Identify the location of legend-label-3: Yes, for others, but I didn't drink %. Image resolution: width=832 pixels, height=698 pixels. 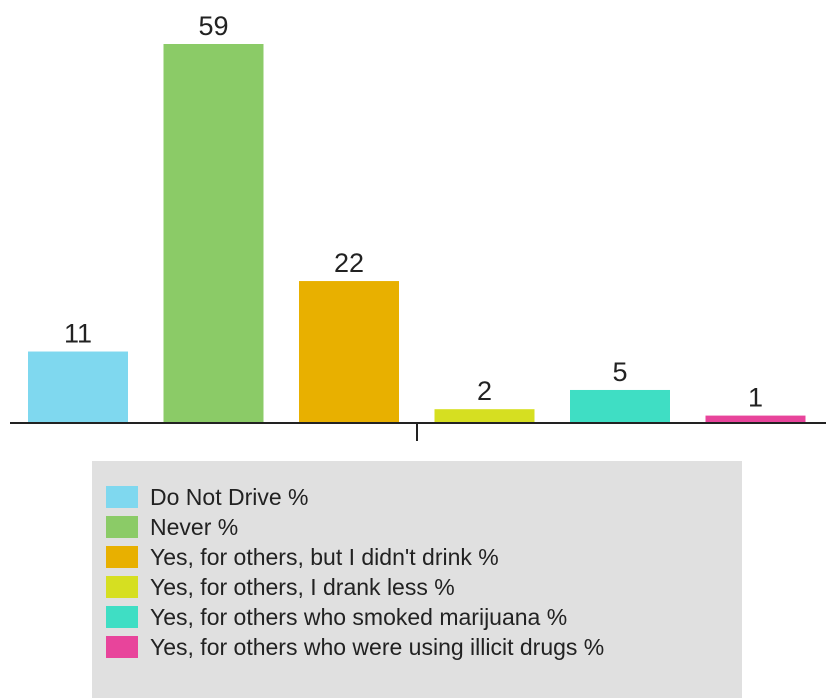
(324, 556).